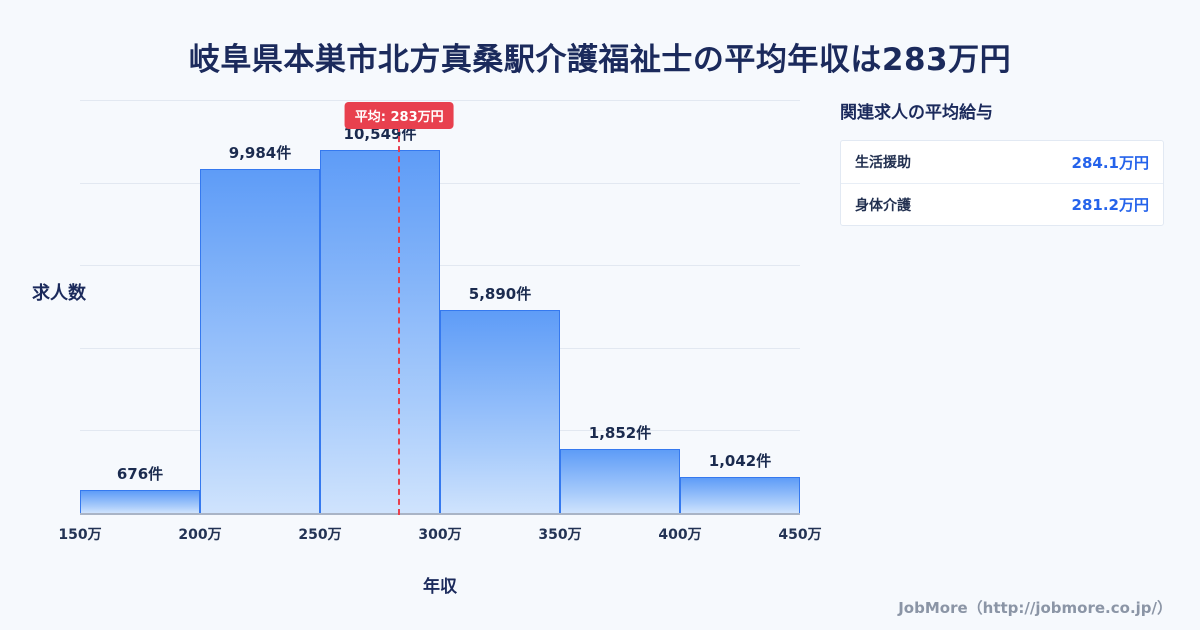  What do you see at coordinates (80, 535) in the screenshot?
I see `x-tick-label: 150万` at bounding box center [80, 535].